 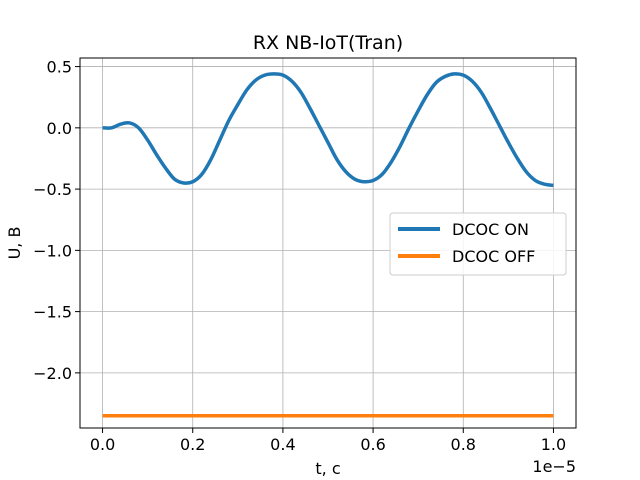 I want to click on x-tick-label: 0.6, so click(x=372, y=444).